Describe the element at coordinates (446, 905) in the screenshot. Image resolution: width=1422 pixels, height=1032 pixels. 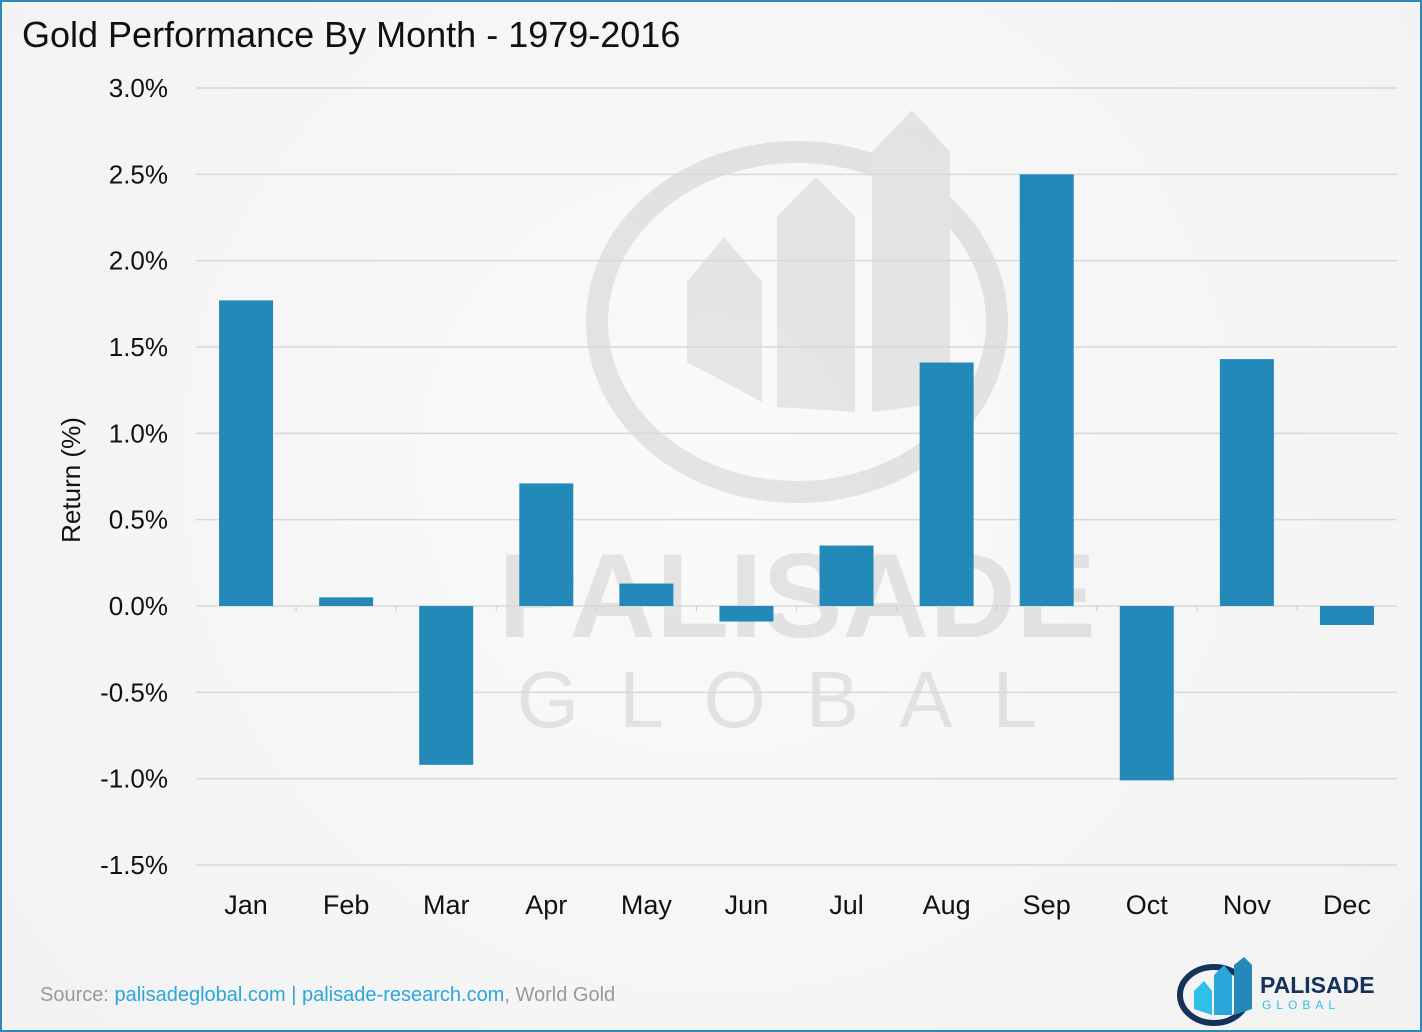
I see `x-tick-label: Mar` at that location.